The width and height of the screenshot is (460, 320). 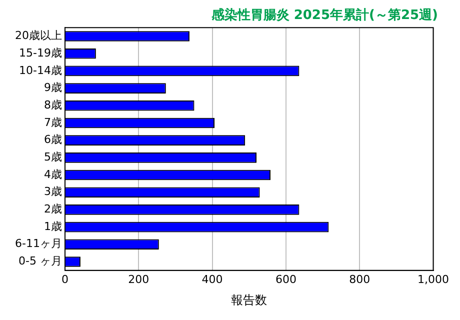 What do you see at coordinates (64, 279) in the screenshot?
I see `x-tick-label: 0` at bounding box center [64, 279].